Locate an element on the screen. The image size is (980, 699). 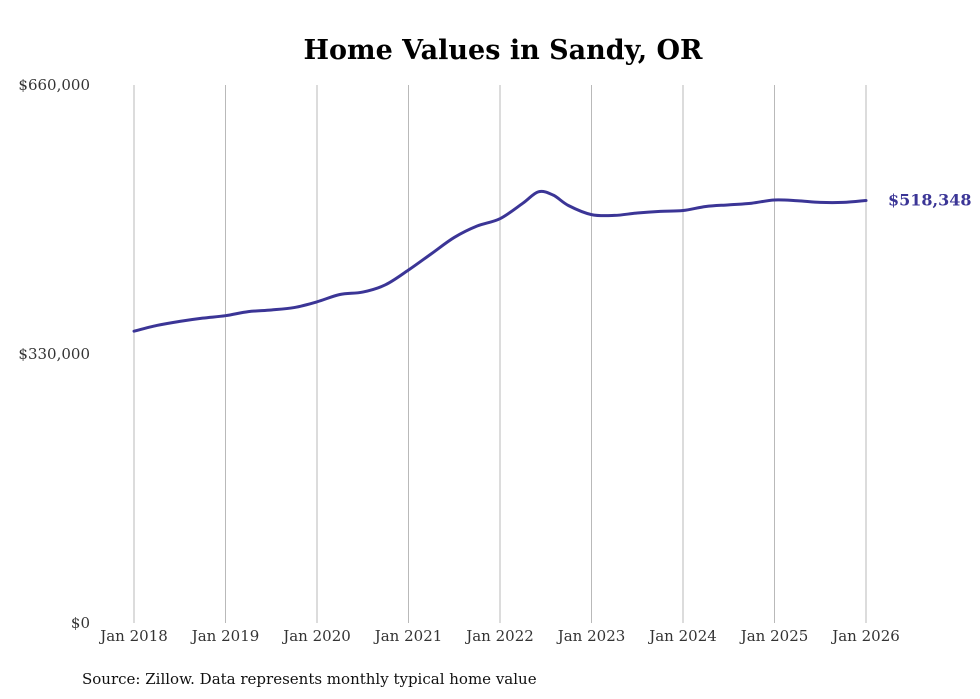
end-value-label: $518,348 is located at coordinates (930, 199).